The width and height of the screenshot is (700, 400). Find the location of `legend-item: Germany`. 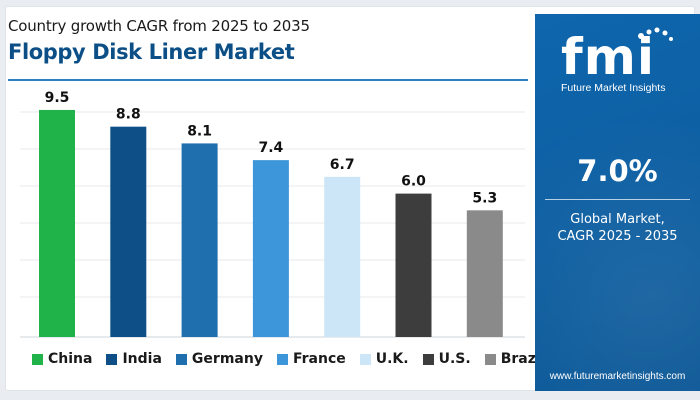

legend-item: Germany is located at coordinates (219, 359).